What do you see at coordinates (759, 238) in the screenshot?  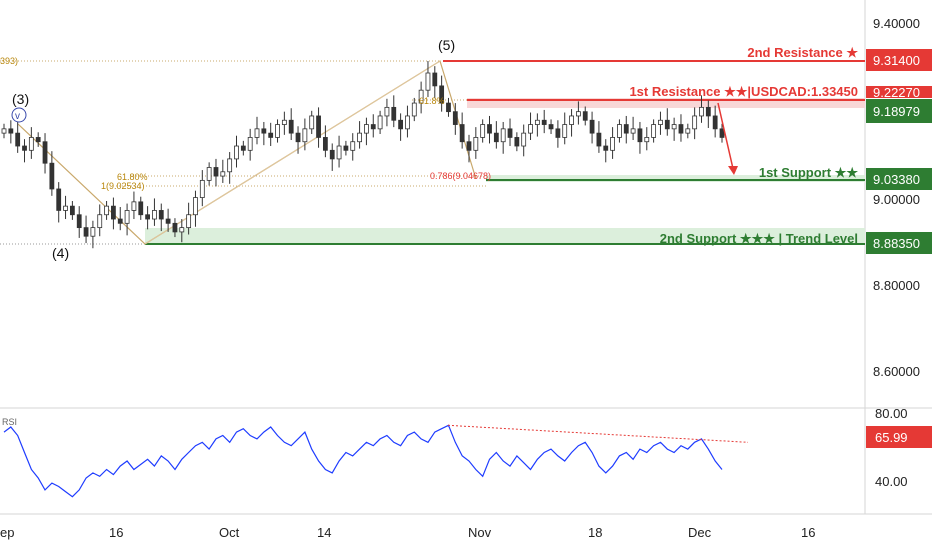 I see `level-label-s2: 2nd Support ★★★ | Trend Level` at bounding box center [759, 238].